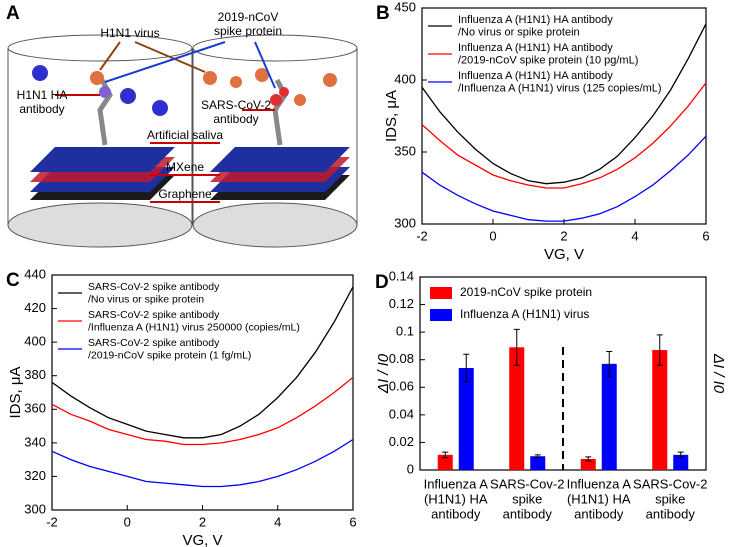  What do you see at coordinates (401, 441) in the screenshot?
I see `y-tick-label: 0.02` at bounding box center [401, 441].